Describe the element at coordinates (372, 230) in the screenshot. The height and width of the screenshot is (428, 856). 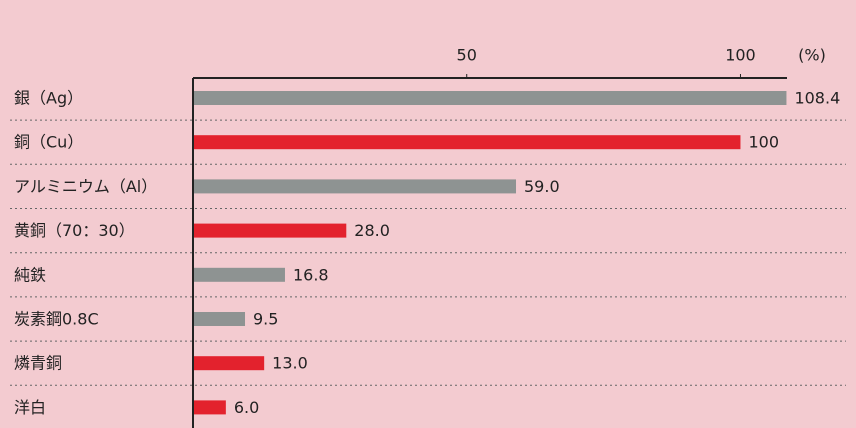
I see `value-label: 28.0` at that location.